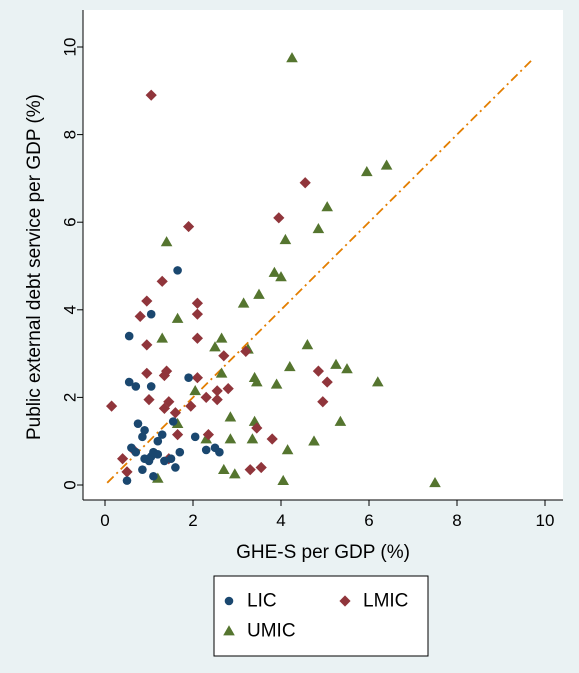  What do you see at coordinates (192, 520) in the screenshot?
I see `x-tick-label: 2` at bounding box center [192, 520].